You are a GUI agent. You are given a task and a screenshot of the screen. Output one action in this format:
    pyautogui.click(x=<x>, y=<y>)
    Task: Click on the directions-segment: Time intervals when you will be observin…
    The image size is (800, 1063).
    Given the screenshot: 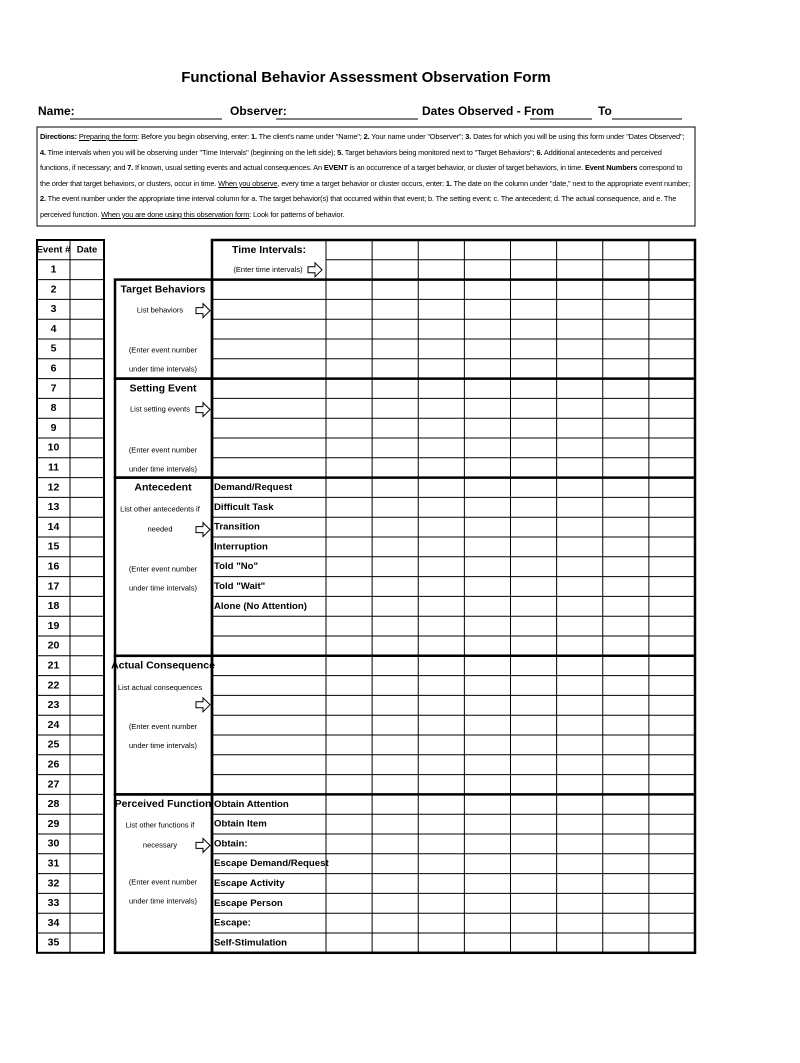 What is the action you would take?
    pyautogui.click(x=191, y=152)
    